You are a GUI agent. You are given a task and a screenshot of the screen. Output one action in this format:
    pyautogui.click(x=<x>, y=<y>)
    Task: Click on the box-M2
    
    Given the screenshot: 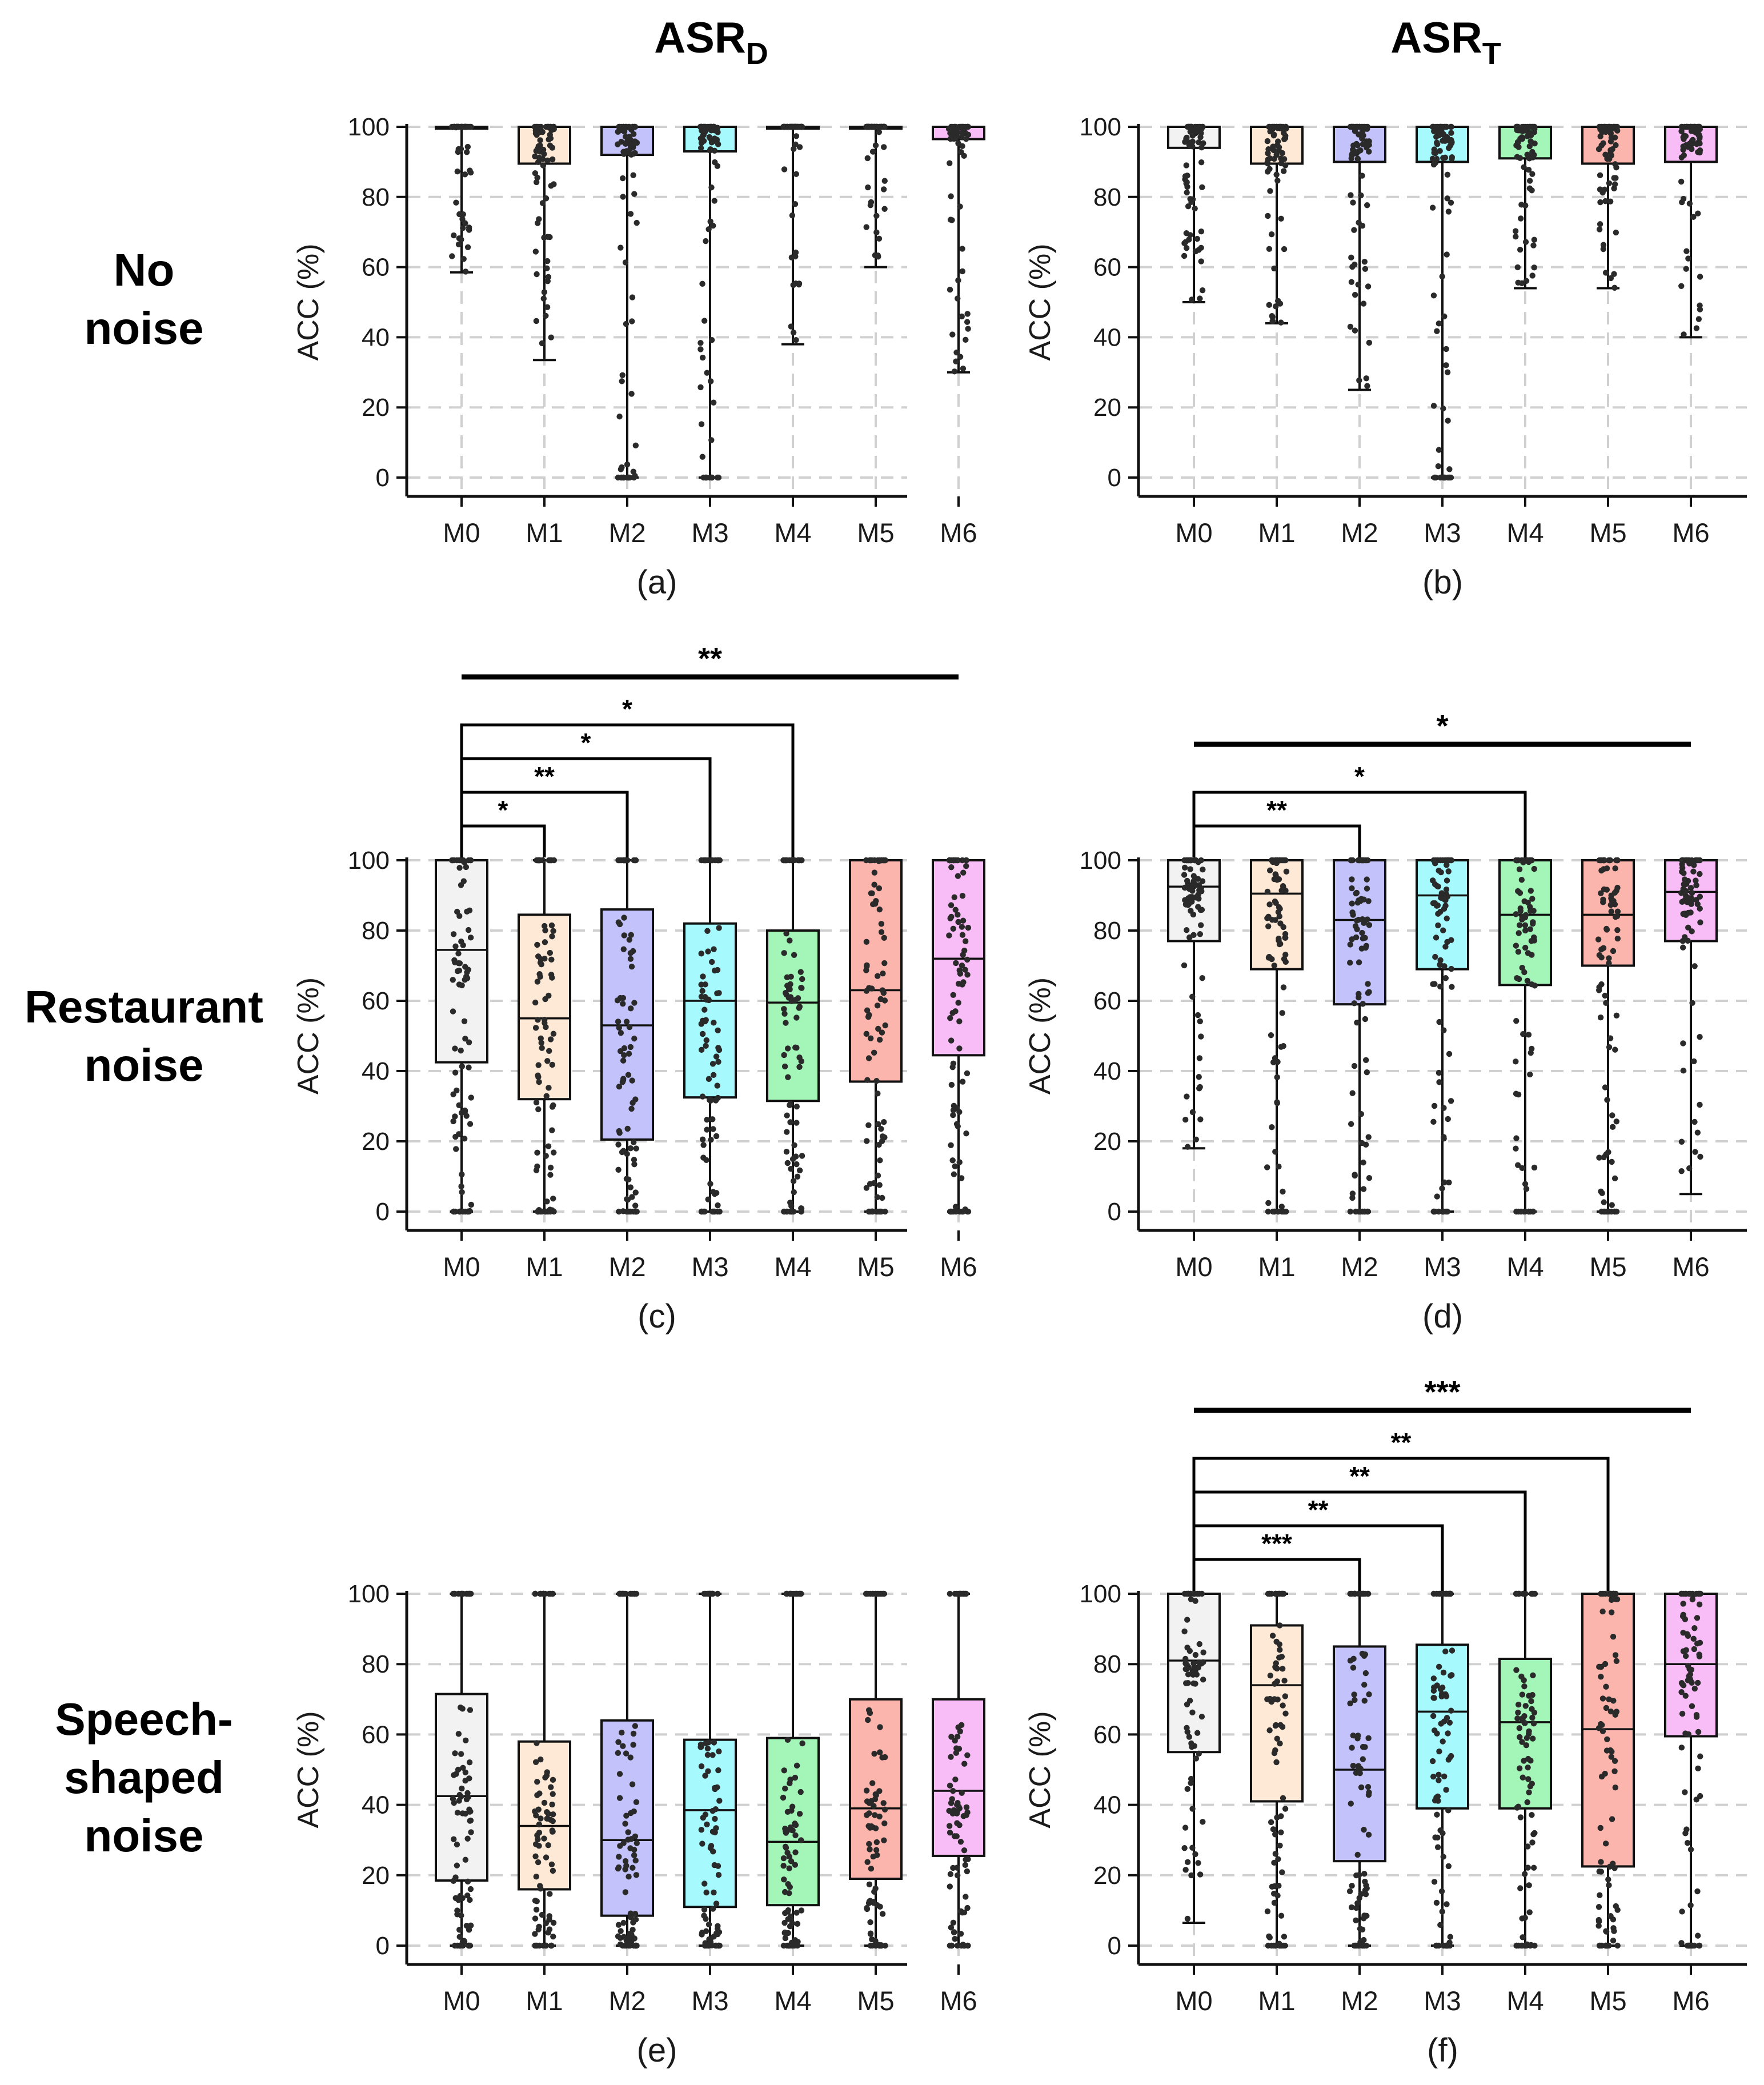 What is the action you would take?
    pyautogui.click(x=1359, y=1754)
    